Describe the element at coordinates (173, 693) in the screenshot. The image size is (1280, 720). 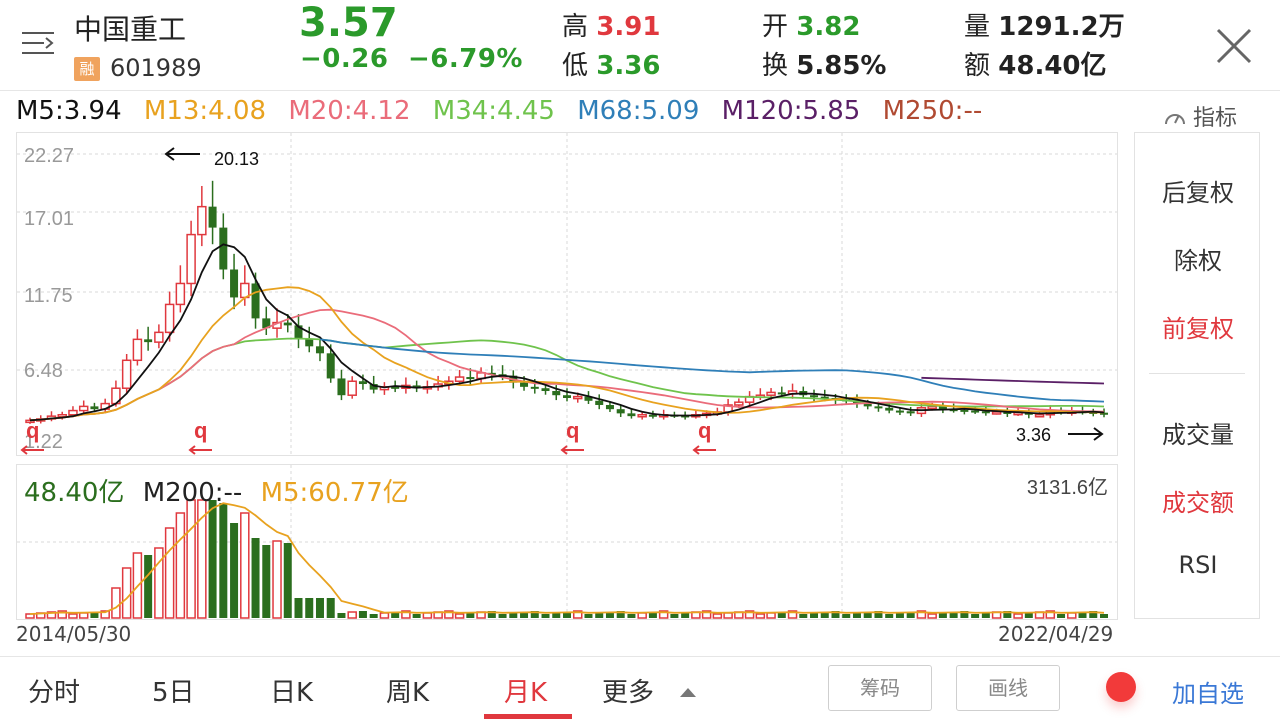
I see `tab-5day: 5日` at that location.